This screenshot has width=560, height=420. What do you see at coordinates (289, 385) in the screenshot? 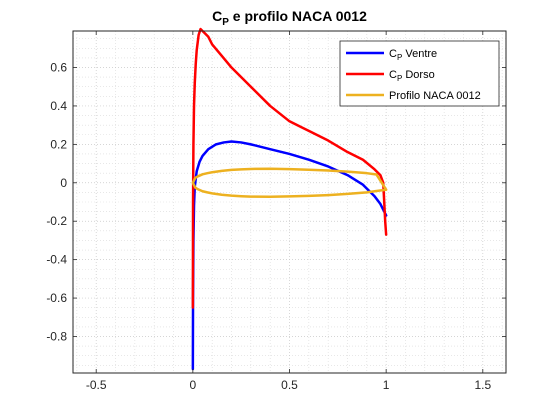
I see `x-tick-label: 0.5` at bounding box center [289, 385].